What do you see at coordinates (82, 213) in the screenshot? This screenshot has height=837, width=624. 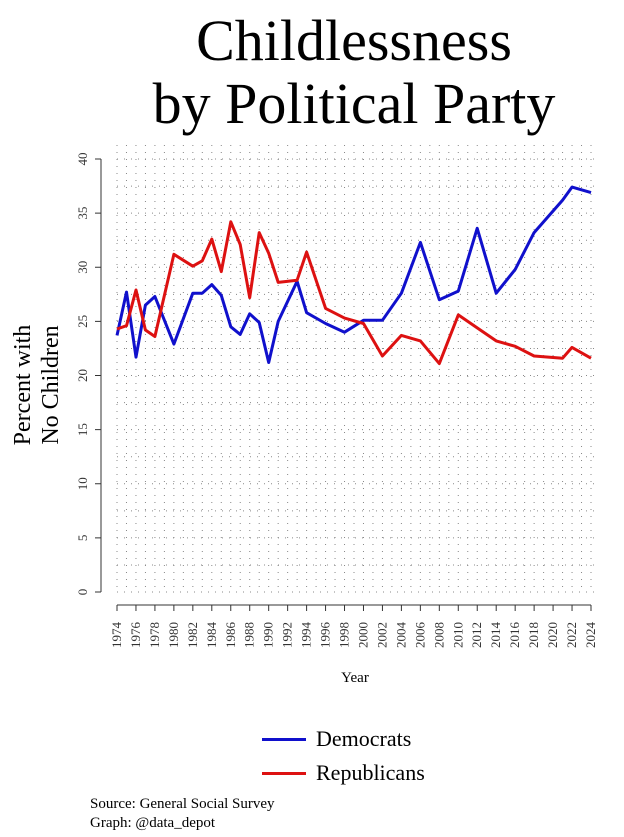 I see `y-tick-label: 35` at bounding box center [82, 213].